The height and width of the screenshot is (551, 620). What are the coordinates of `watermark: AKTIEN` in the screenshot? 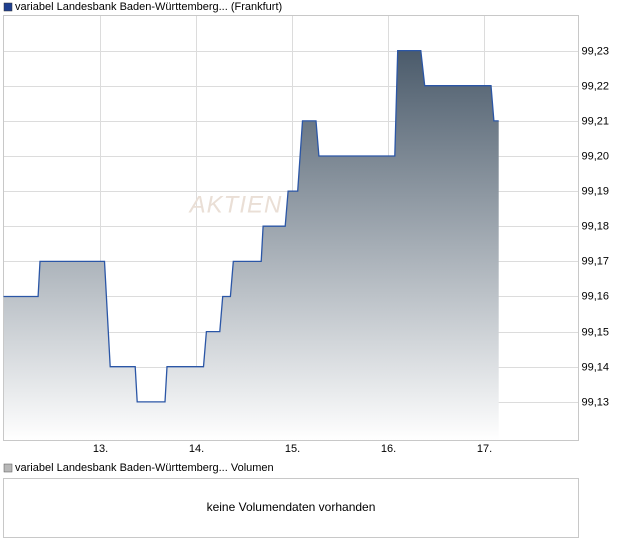 It's located at (235, 204).